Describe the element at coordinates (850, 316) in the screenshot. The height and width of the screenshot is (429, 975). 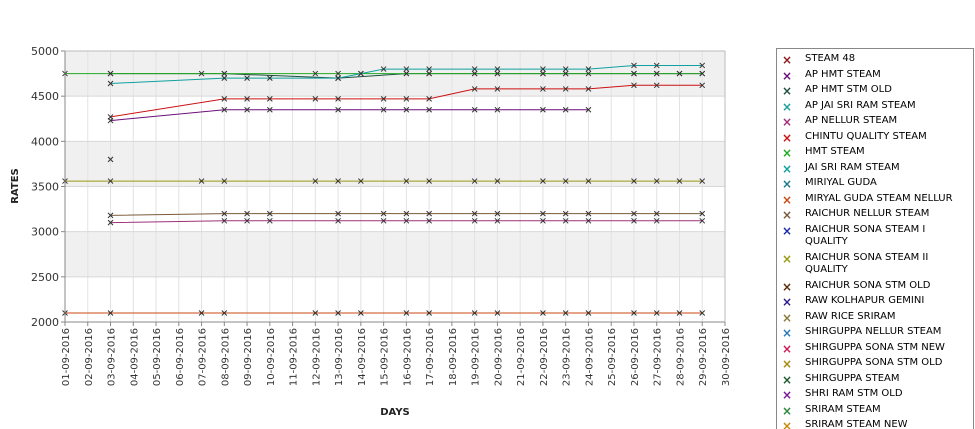
I see `legend-label: RAW RICE SRIRAM` at that location.